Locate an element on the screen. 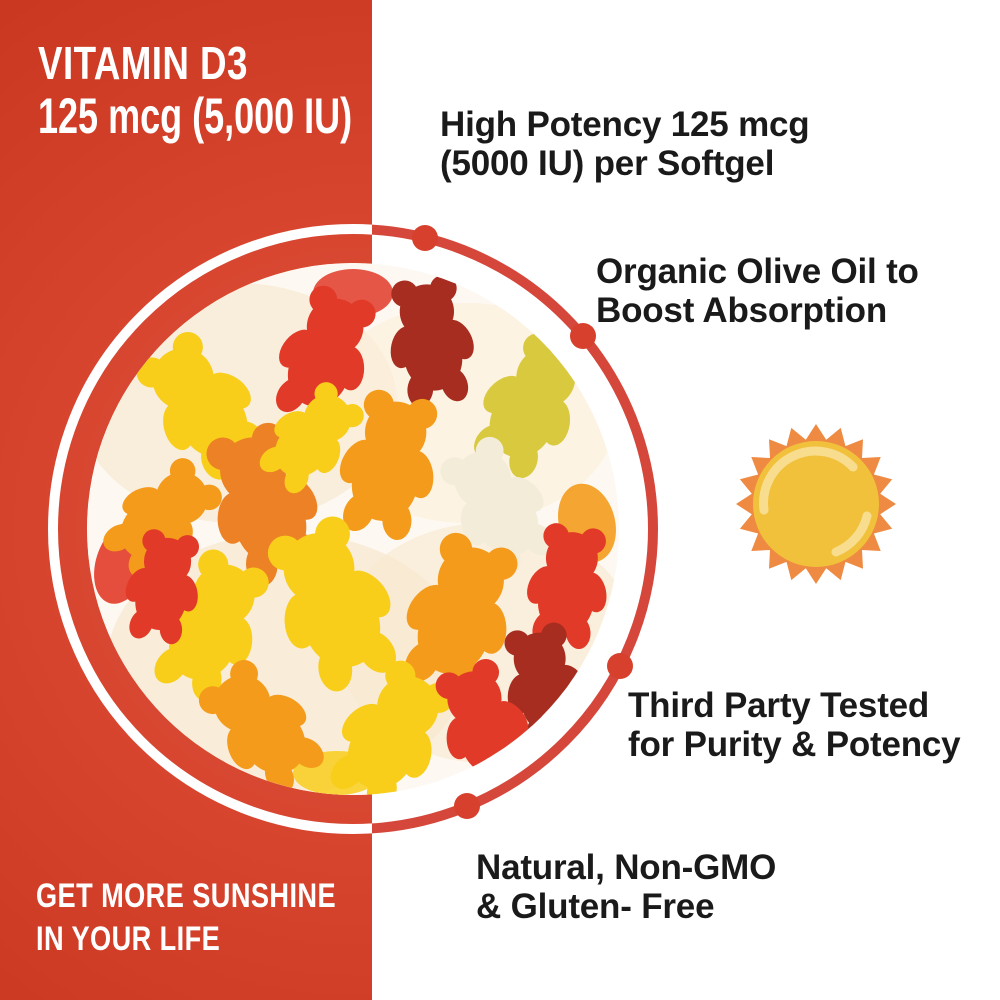 The image size is (1000, 1000). callout-line: for Purity & Potency is located at coordinates (794, 744).